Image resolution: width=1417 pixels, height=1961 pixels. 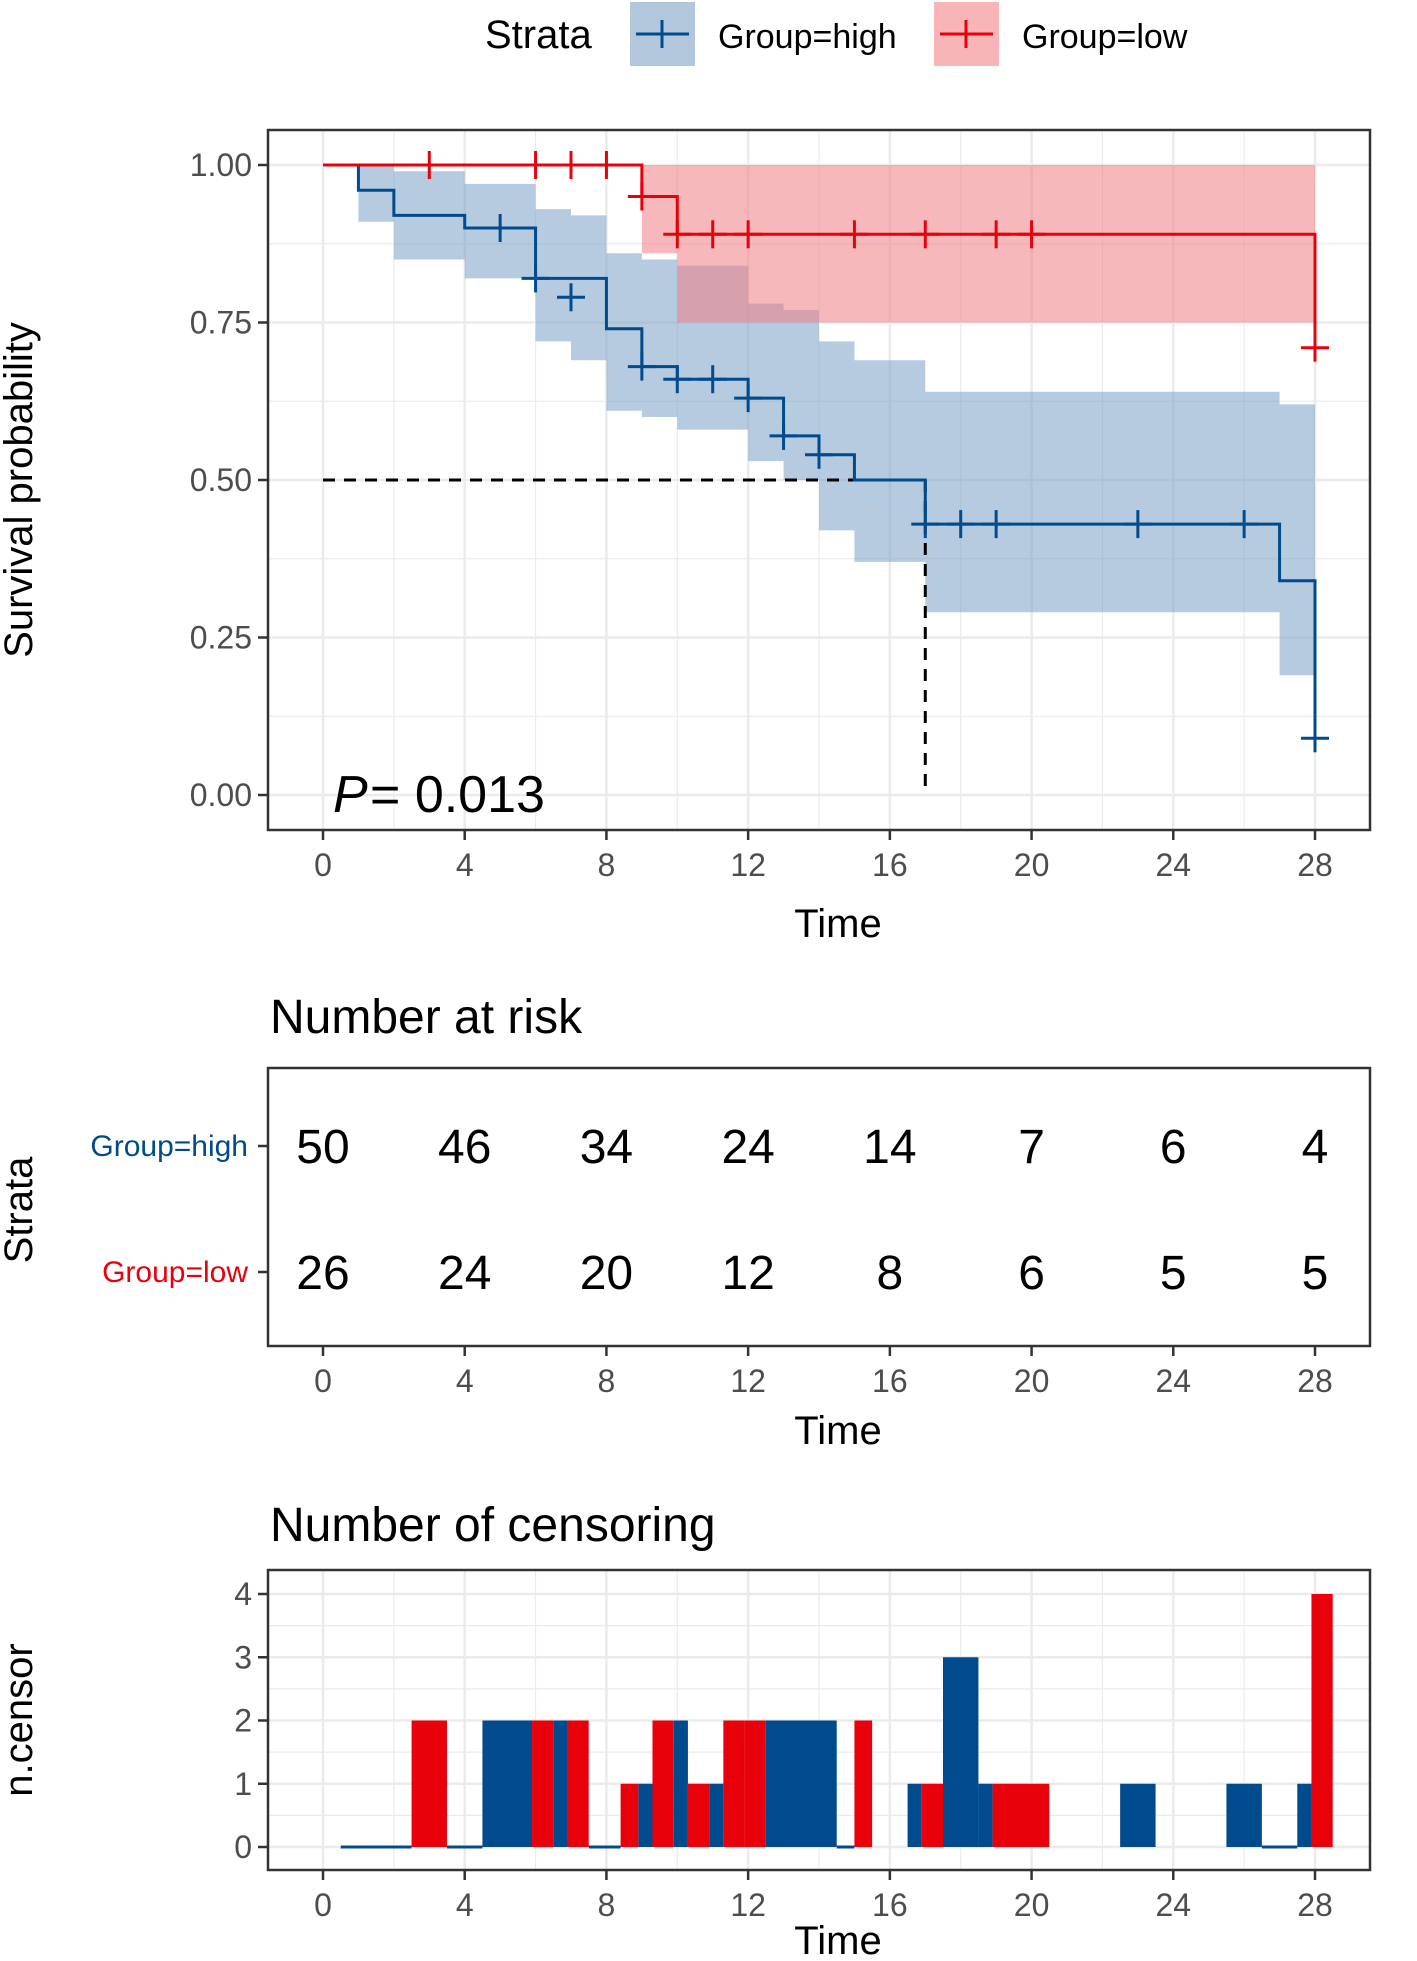 What do you see at coordinates (465, 1905) in the screenshot?
I see `censoring-x-tick-label: 4` at bounding box center [465, 1905].